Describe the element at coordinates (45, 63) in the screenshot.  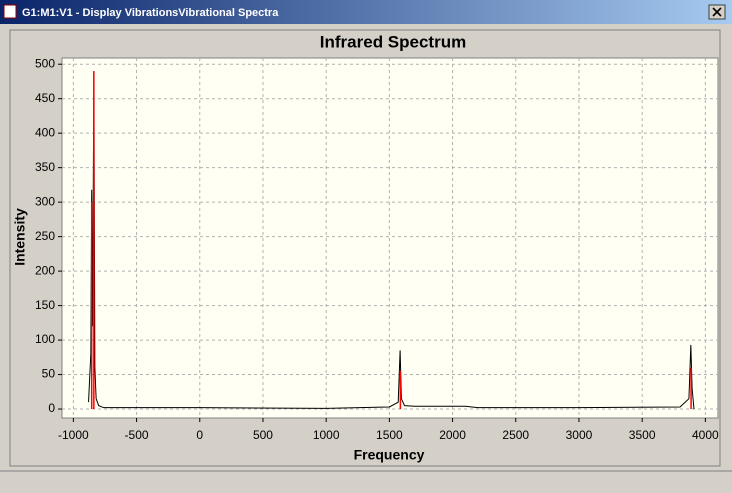
I see `y-tick-label: 500` at that location.